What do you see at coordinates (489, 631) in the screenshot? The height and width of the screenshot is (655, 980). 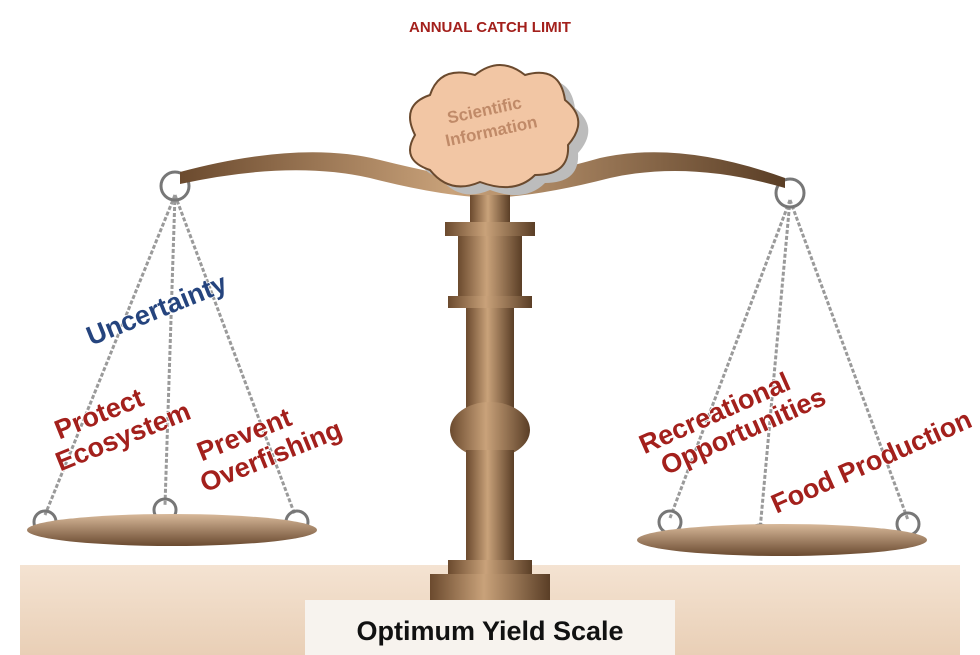 I see `caption: Optimum Yield Scale` at bounding box center [489, 631].